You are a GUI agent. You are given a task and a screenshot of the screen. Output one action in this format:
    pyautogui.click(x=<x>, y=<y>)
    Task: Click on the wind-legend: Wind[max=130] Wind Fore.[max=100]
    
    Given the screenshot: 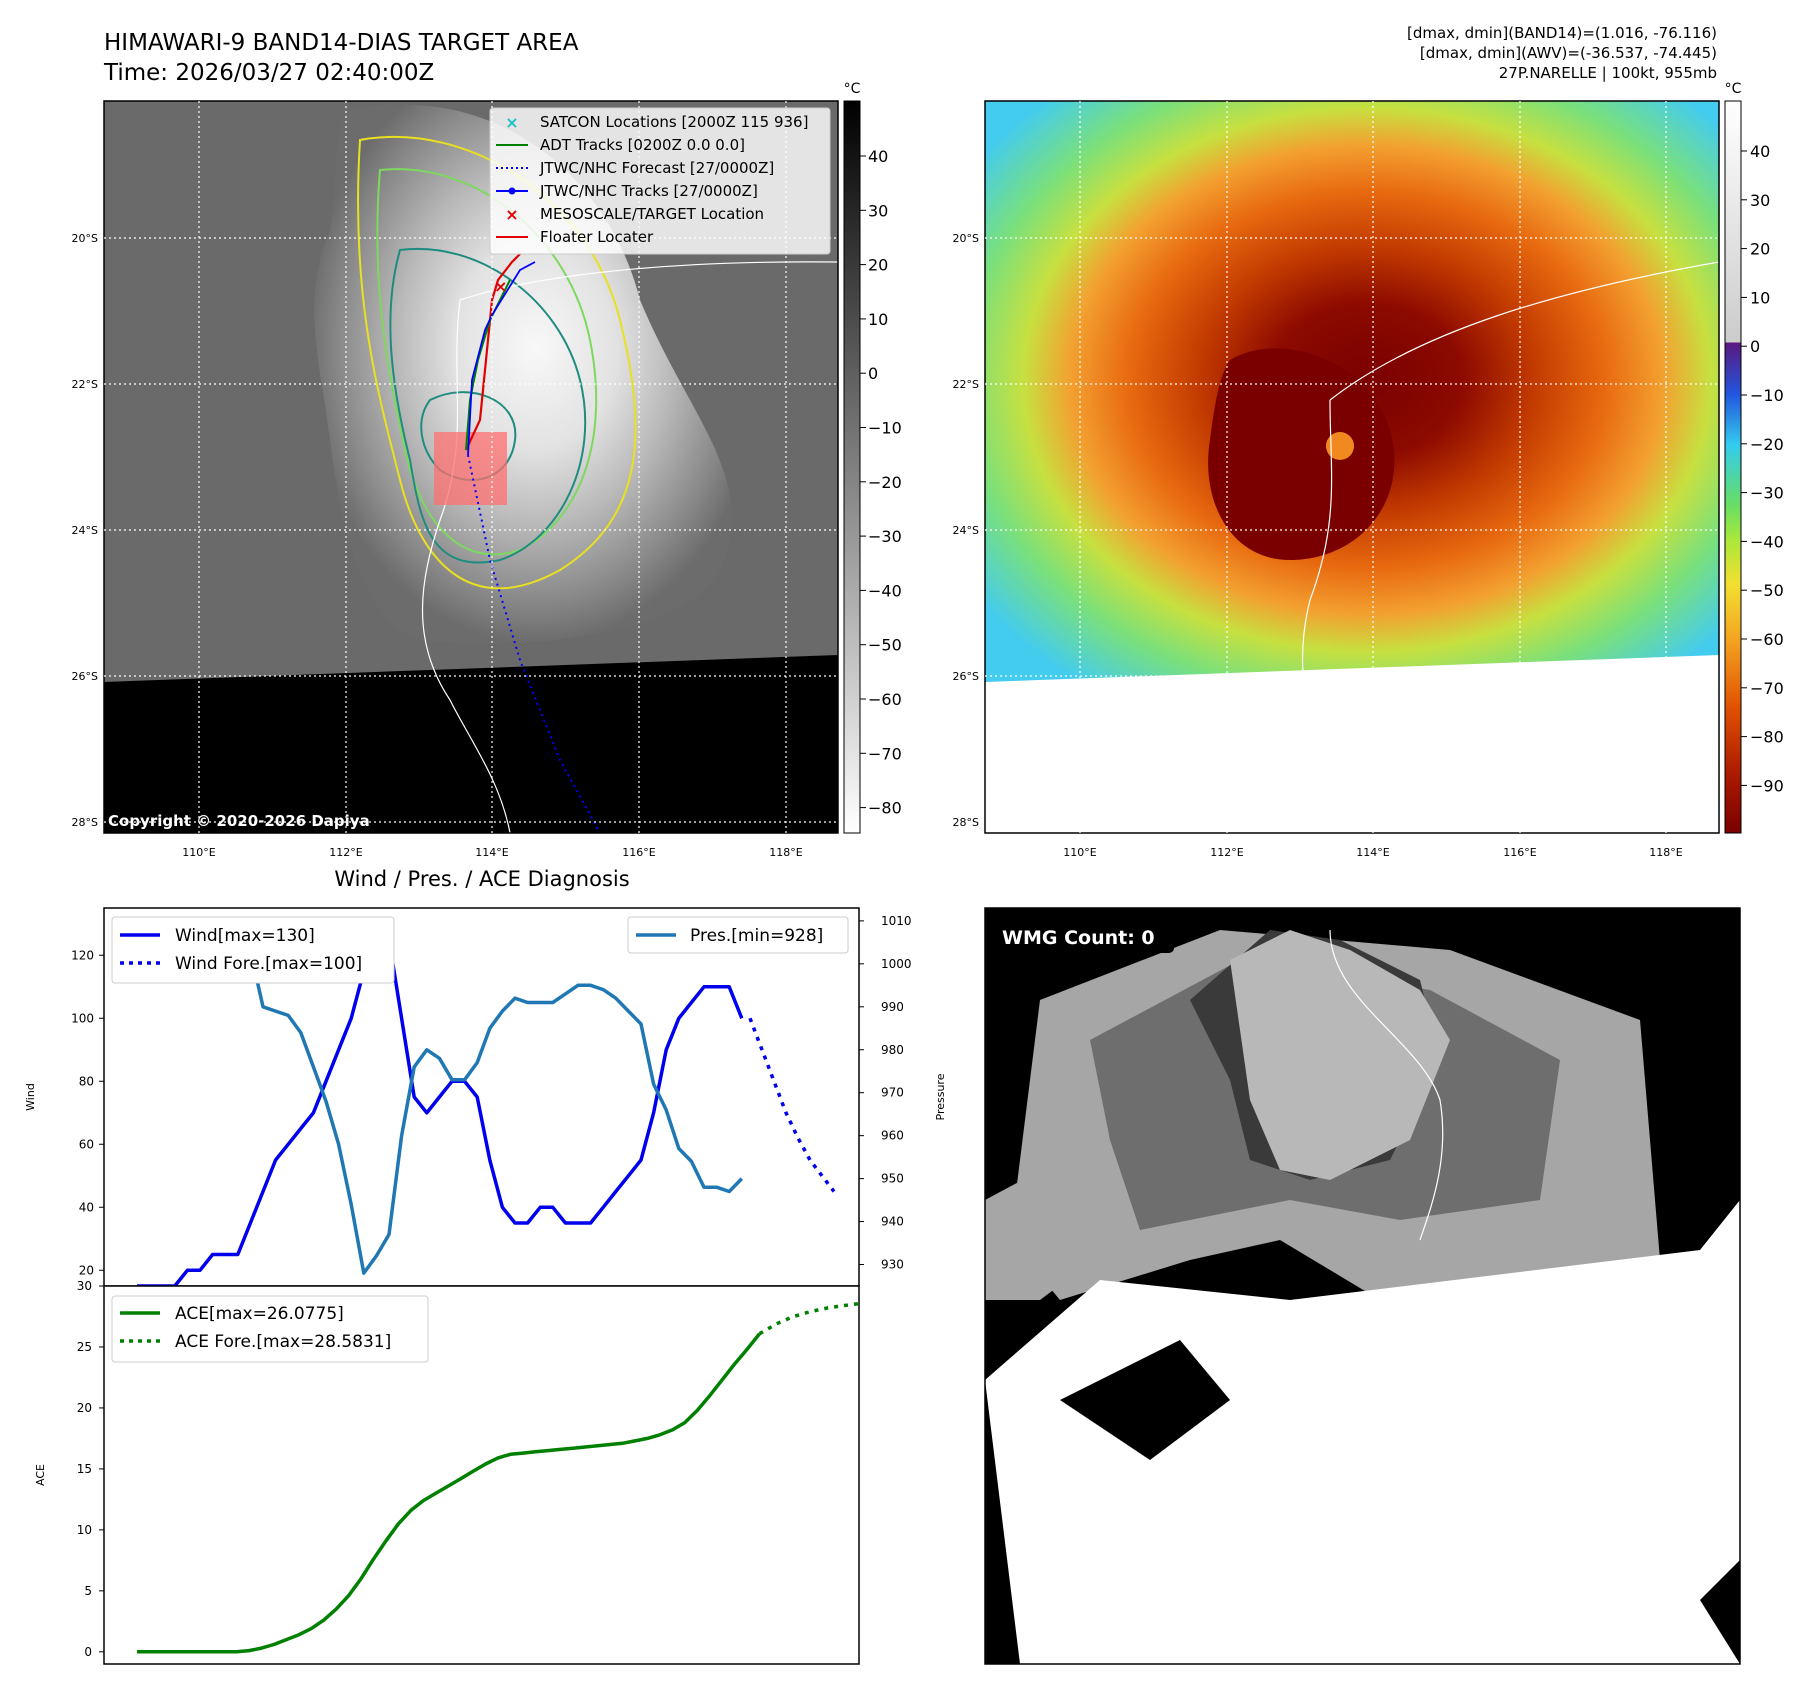 What is the action you would take?
    pyautogui.click(x=253, y=950)
    